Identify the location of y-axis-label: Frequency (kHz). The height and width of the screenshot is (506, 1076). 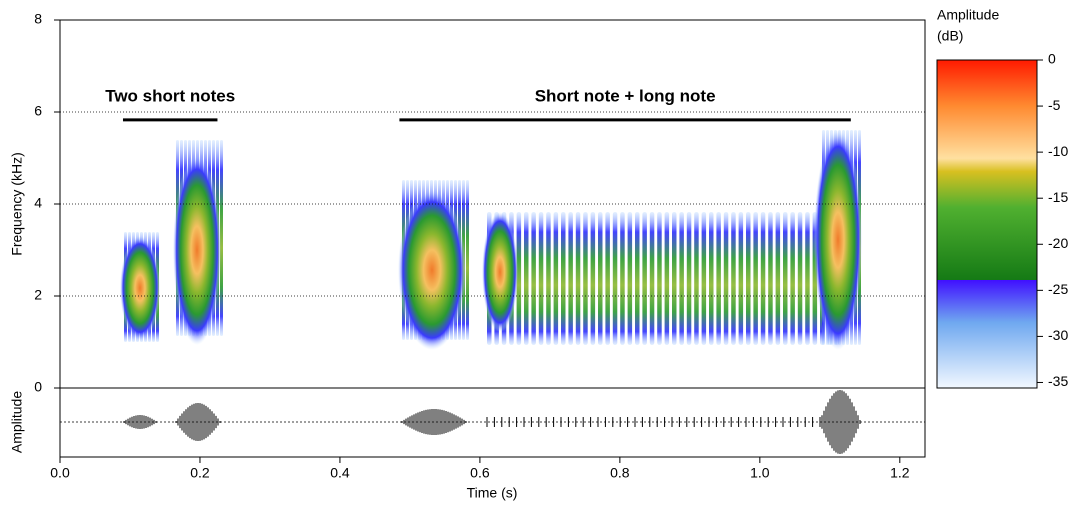
(17, 203).